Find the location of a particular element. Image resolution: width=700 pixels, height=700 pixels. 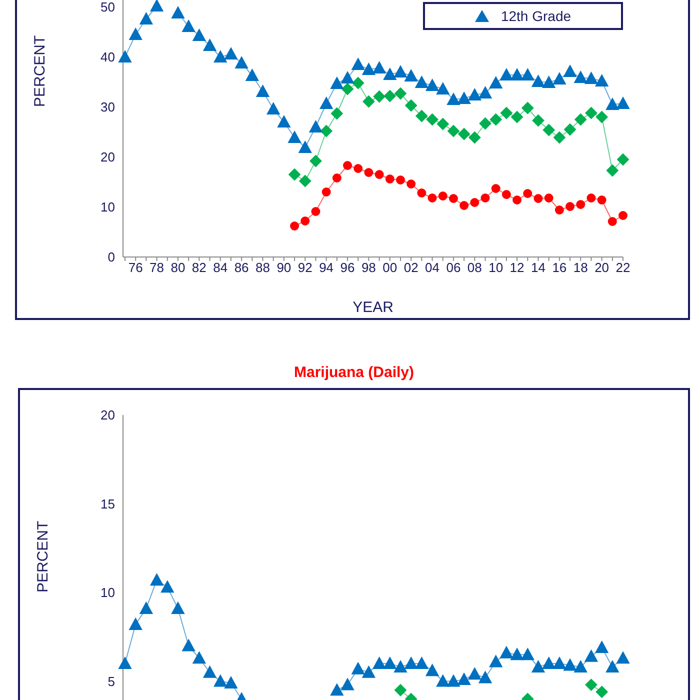

x-tick-label: 92 is located at coordinates (305, 268).